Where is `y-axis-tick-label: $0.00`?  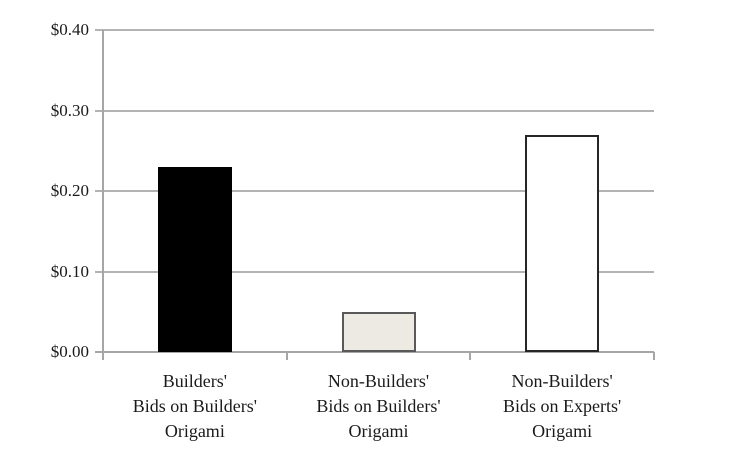 y-axis-tick-label: $0.00 is located at coordinates (69, 351).